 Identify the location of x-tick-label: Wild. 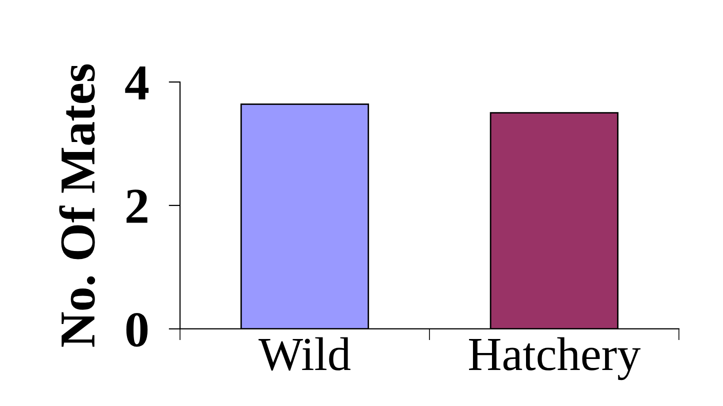
(304, 354).